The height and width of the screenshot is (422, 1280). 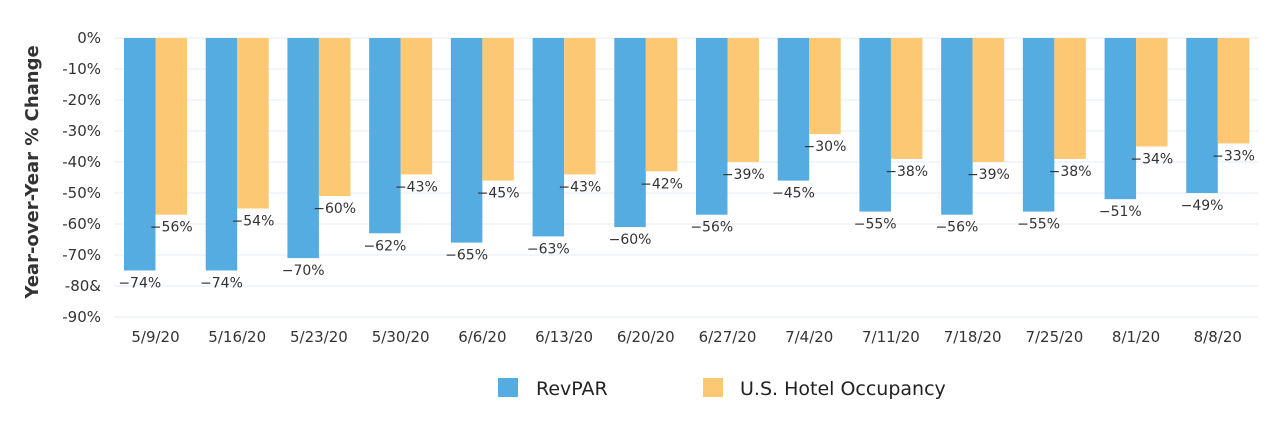 I want to click on x-tick-label: 5/9/20, so click(x=155, y=337).